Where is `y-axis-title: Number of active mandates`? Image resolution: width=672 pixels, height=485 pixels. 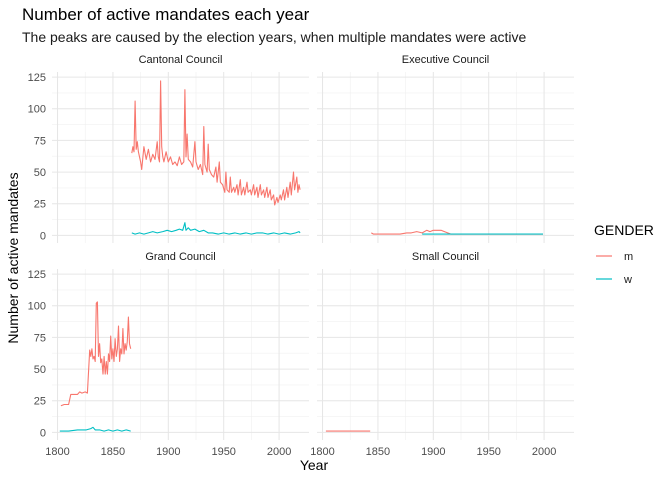 y-axis-title: Number of active mandates is located at coordinates (13, 257).